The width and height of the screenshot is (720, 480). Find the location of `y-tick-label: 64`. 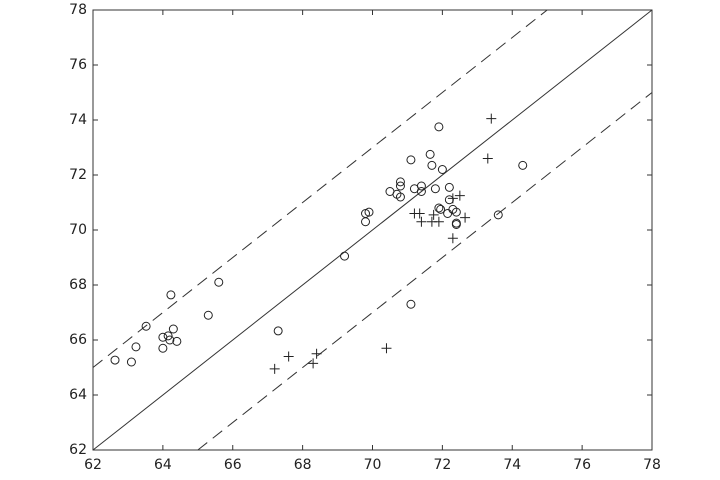

y-tick-label: 64 is located at coordinates (78, 395).